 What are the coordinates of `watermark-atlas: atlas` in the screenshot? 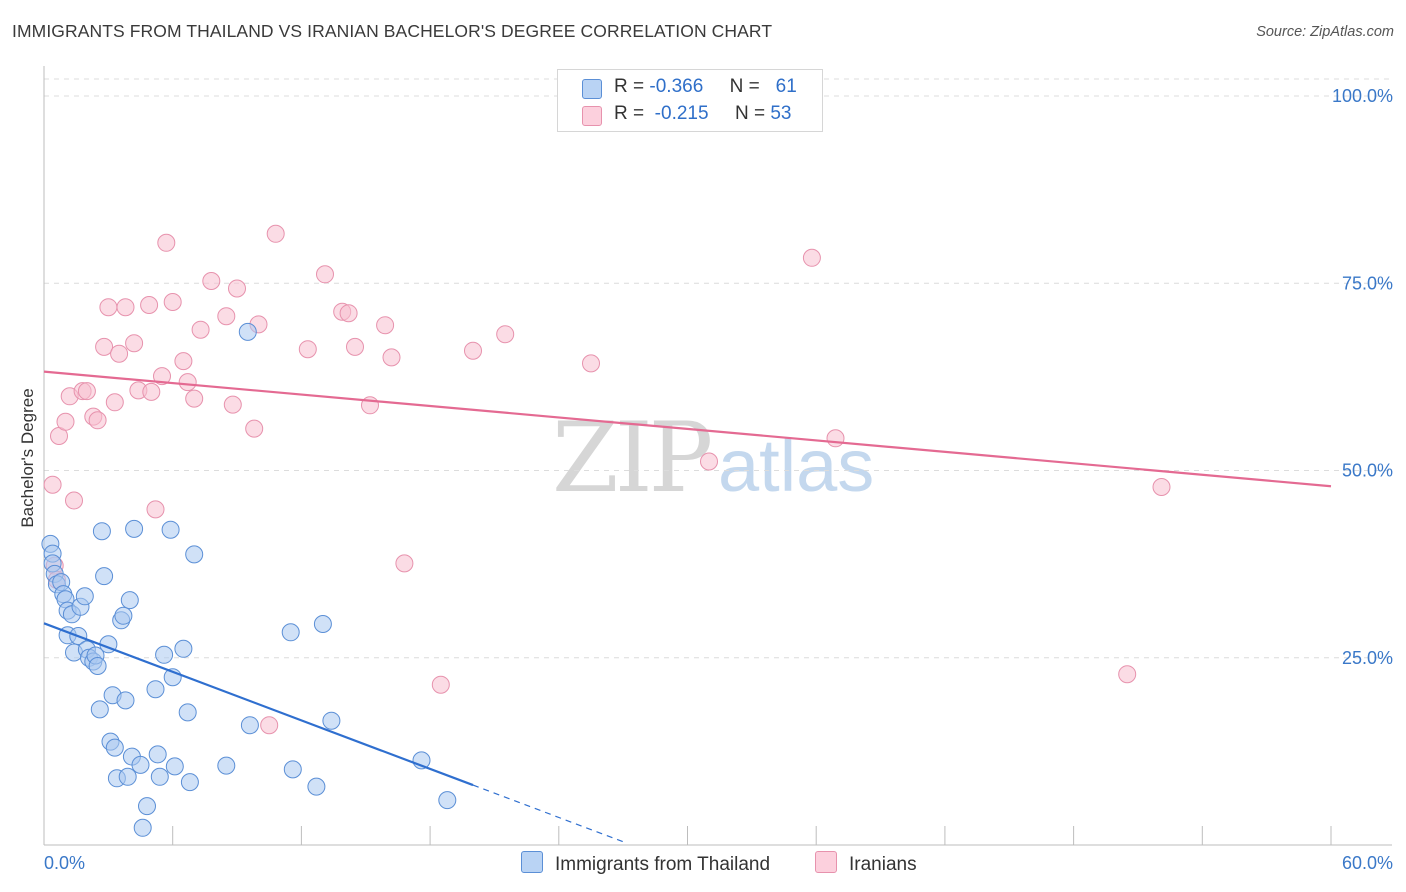 It's located at (796, 465).